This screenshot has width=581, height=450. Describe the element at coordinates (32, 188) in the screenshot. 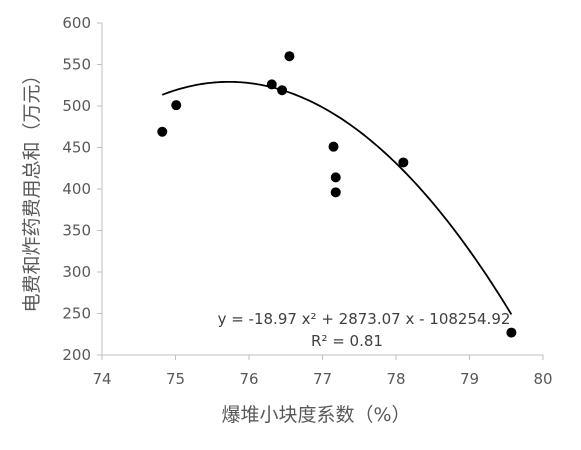

I see `y-axis-title: 电费和炸药费用总和（万元）` at that location.